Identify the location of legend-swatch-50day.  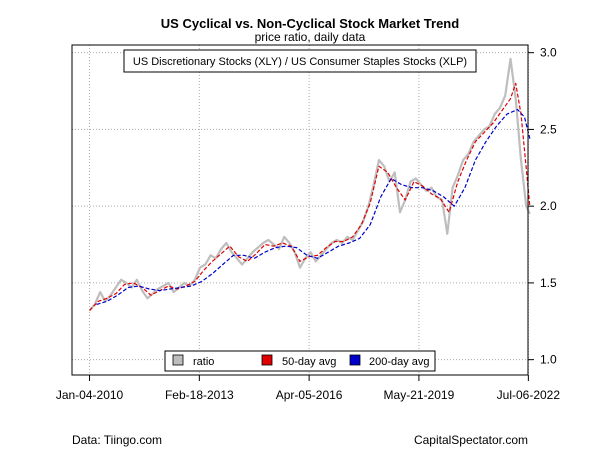
(267, 360).